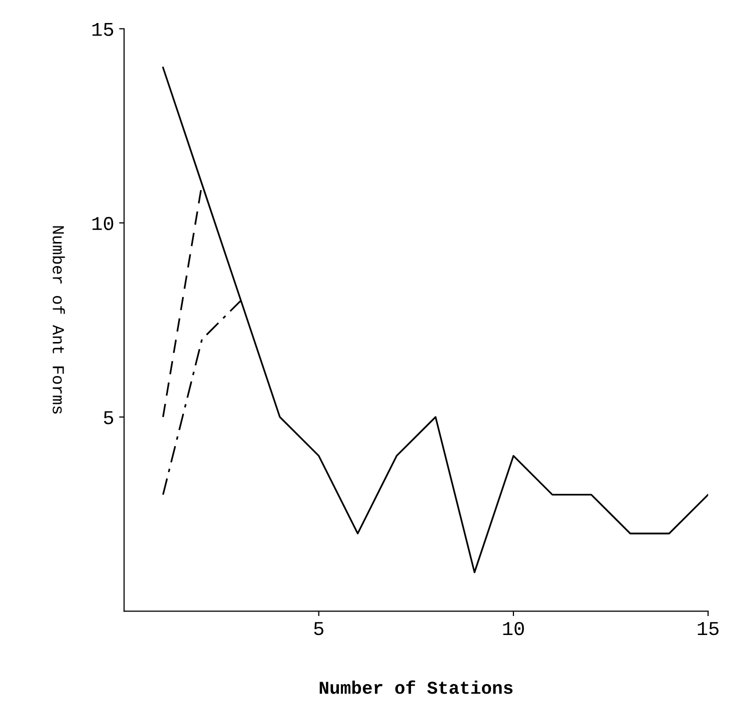 Image resolution: width=730 pixels, height=719 pixels. What do you see at coordinates (708, 629) in the screenshot?
I see `x-tick-label: 15` at bounding box center [708, 629].